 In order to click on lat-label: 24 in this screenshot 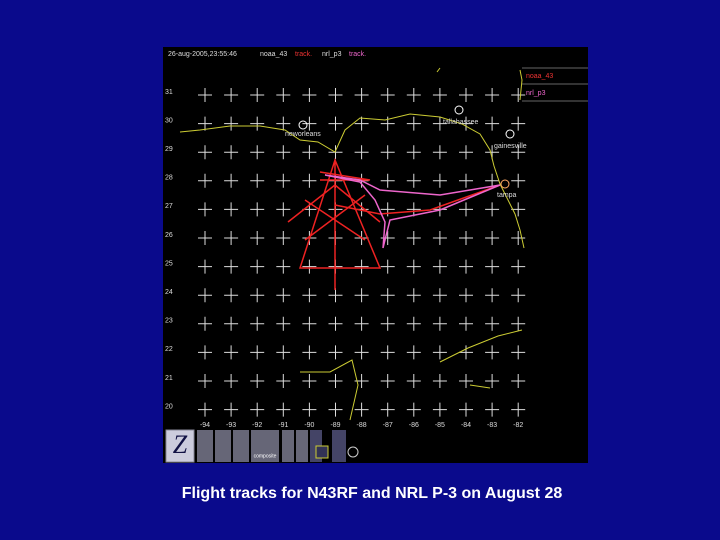, I will do `click(169, 292)`.